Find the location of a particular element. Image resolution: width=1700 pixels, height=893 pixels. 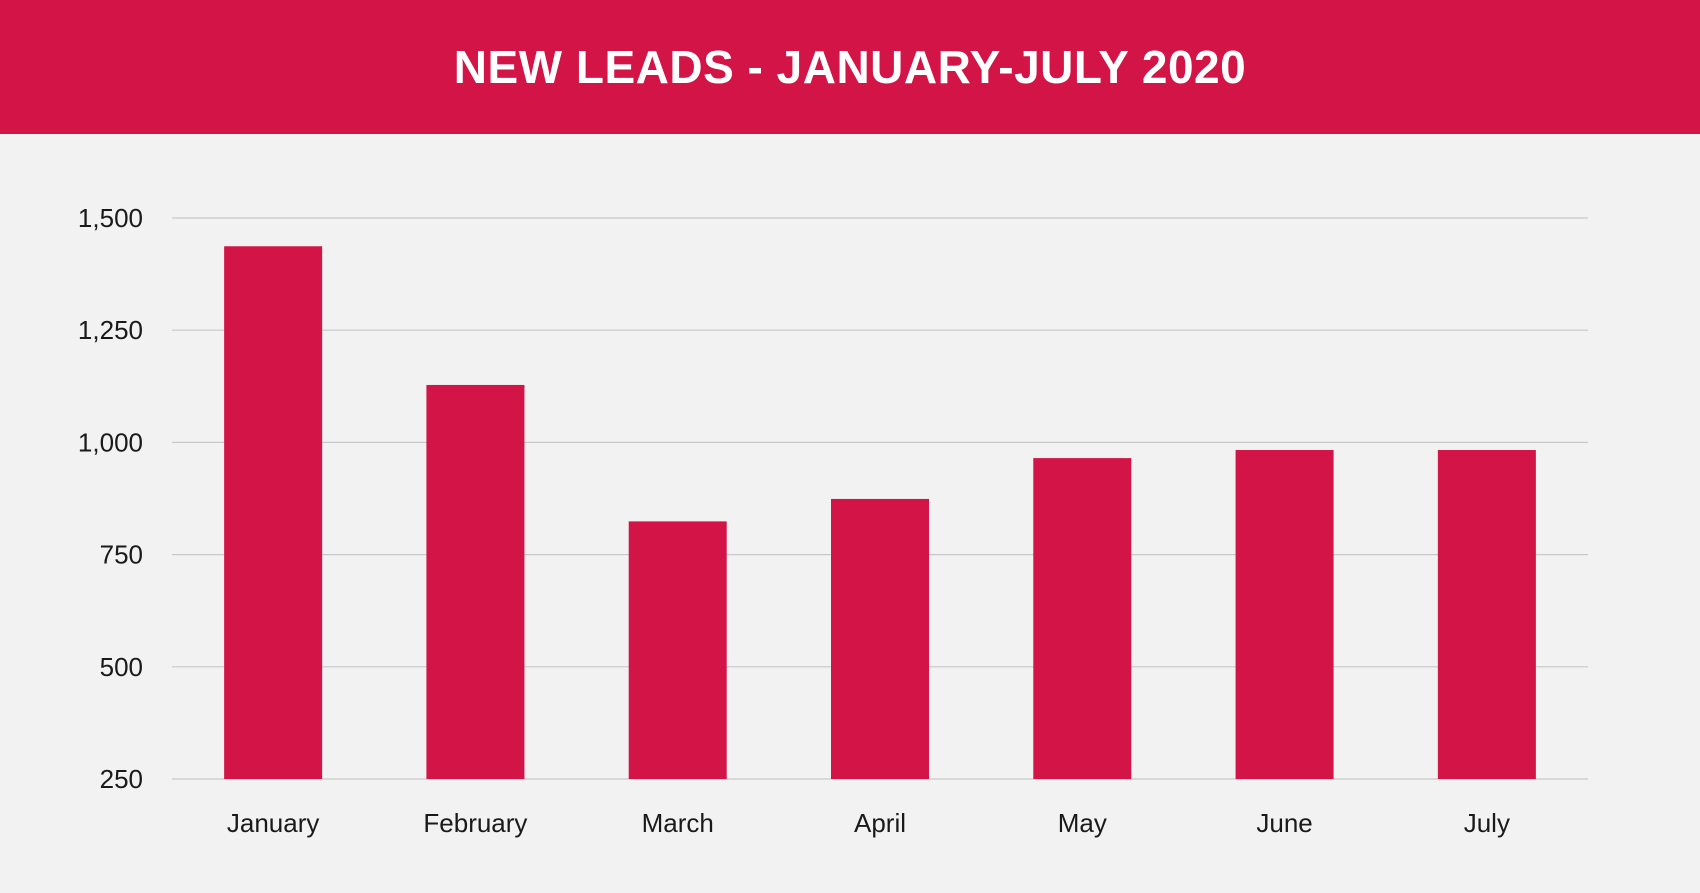

y-tick-label: 750 is located at coordinates (121, 555).